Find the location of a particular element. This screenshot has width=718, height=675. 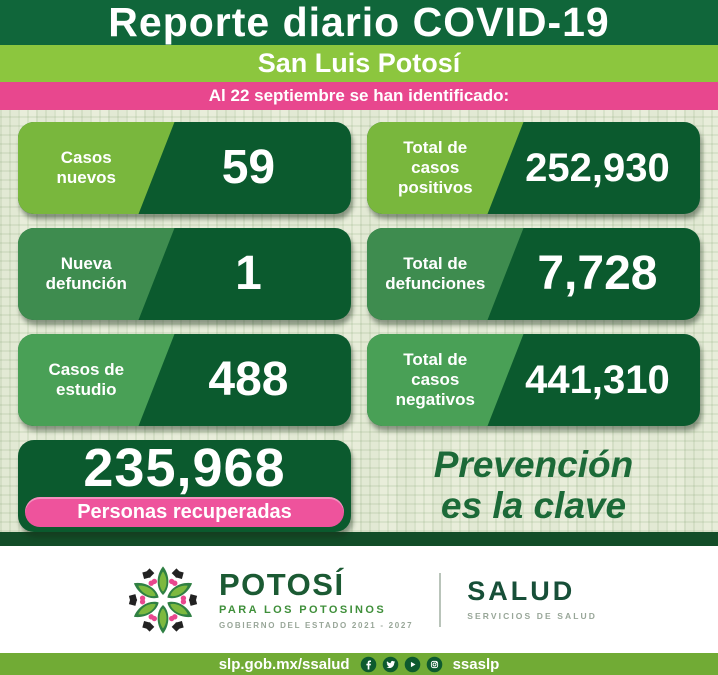

report-title-band: Reporte diario COVID-19 is located at coordinates (359, 22).